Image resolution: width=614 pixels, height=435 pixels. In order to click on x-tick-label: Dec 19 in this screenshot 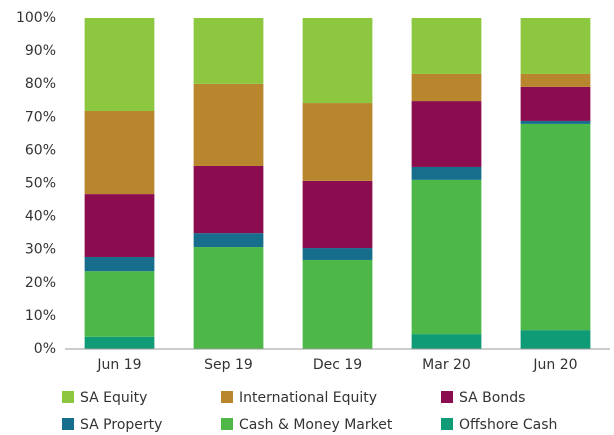, I will do `click(337, 365)`.